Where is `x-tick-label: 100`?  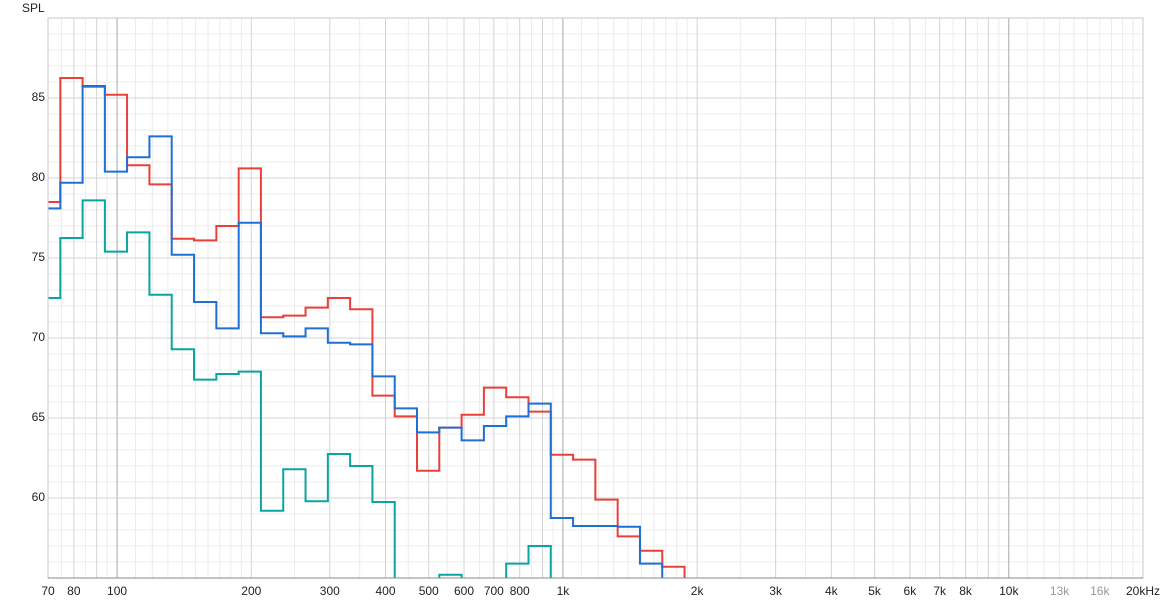 x-tick-label: 100 is located at coordinates (117, 591).